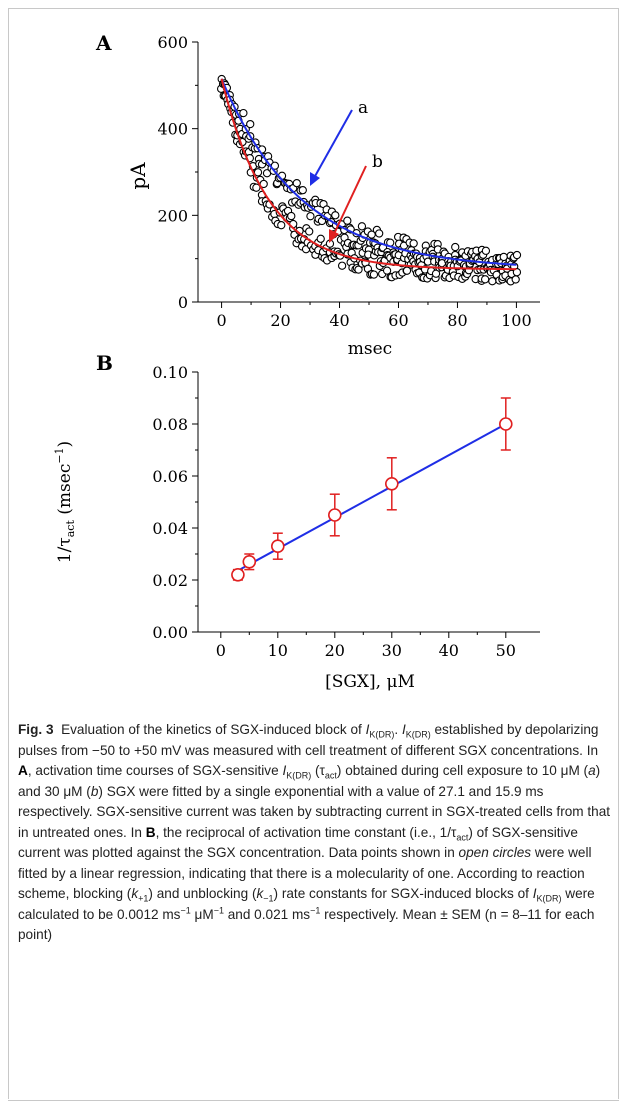  I want to click on caption-label: Fig. 3, so click(36, 729).